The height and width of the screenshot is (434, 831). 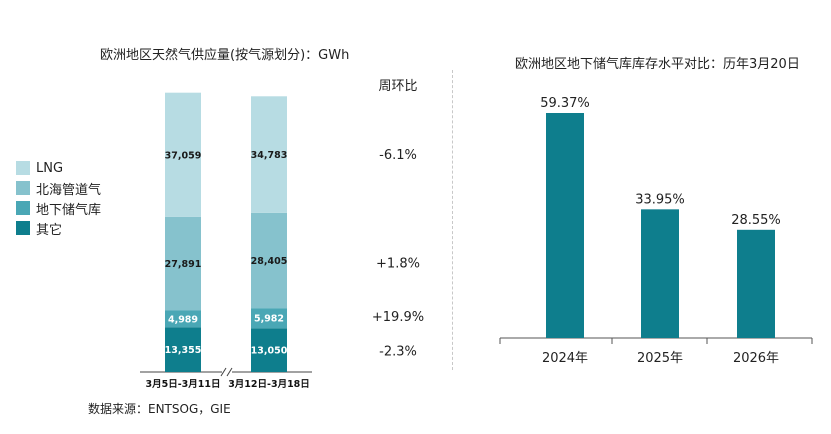 I want to click on bar-value-label: 4,989, so click(x=183, y=319).